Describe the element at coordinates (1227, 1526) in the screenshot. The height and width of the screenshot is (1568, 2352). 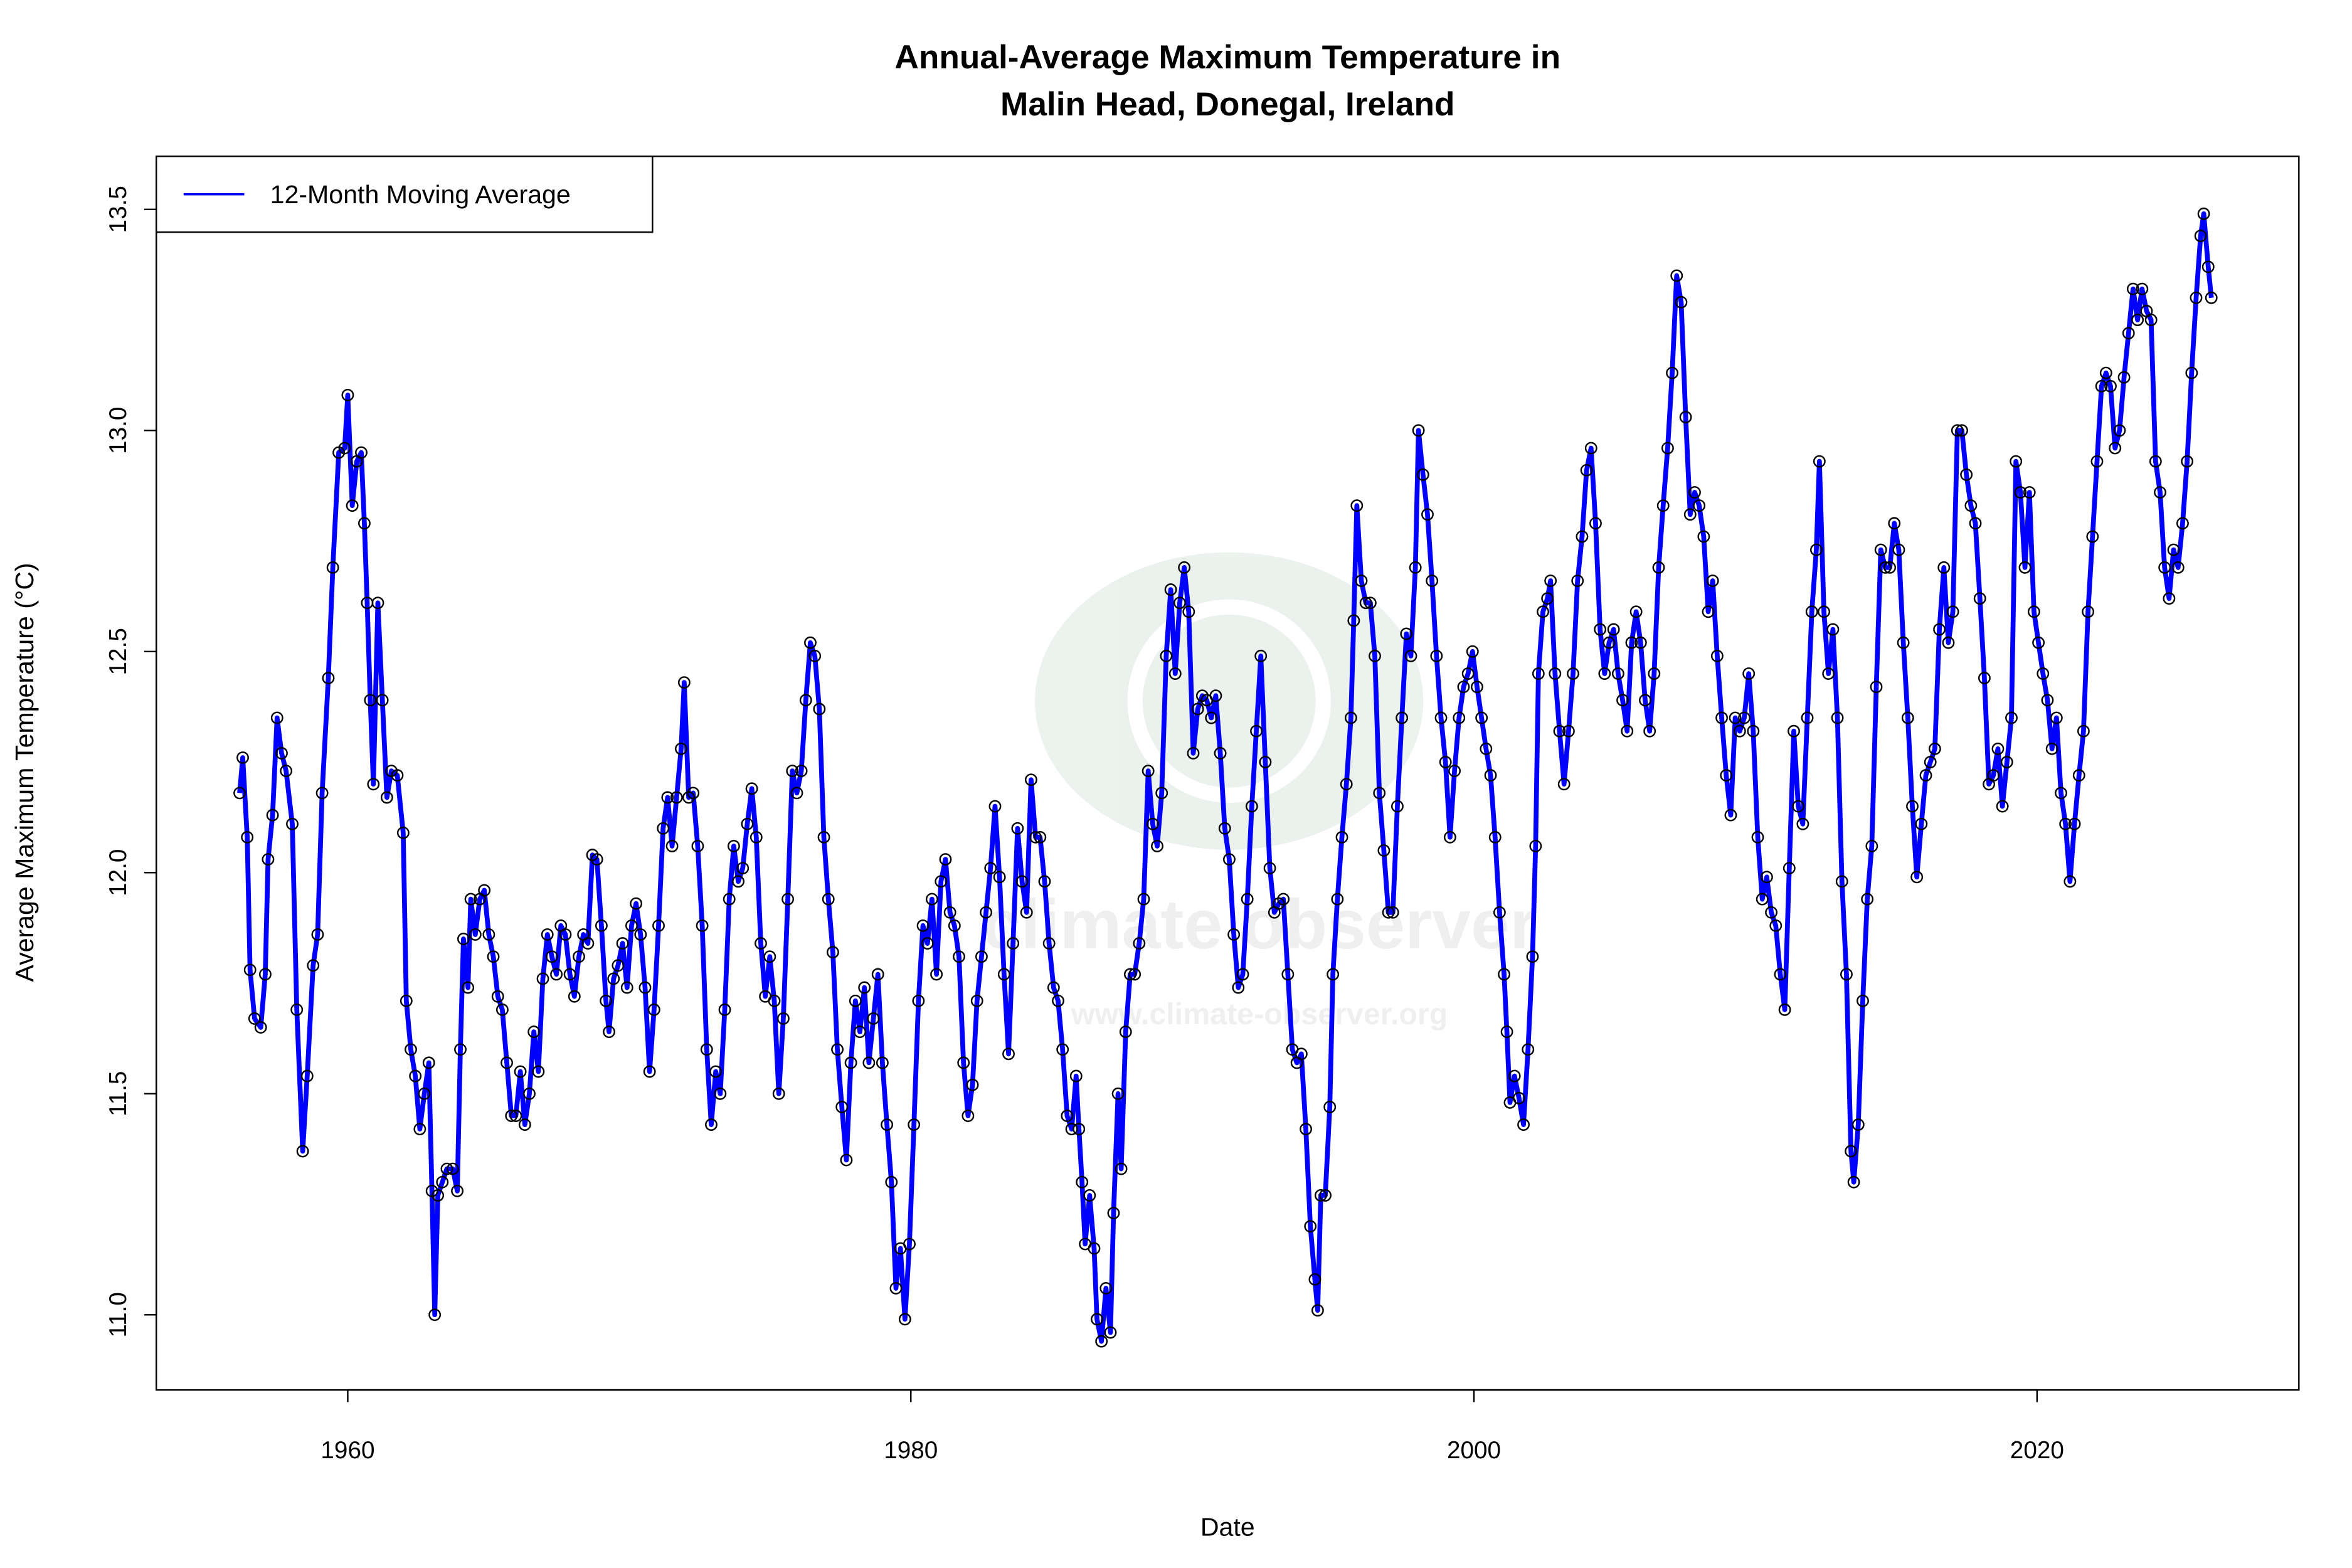
I see `x-axis-label: Date` at that location.